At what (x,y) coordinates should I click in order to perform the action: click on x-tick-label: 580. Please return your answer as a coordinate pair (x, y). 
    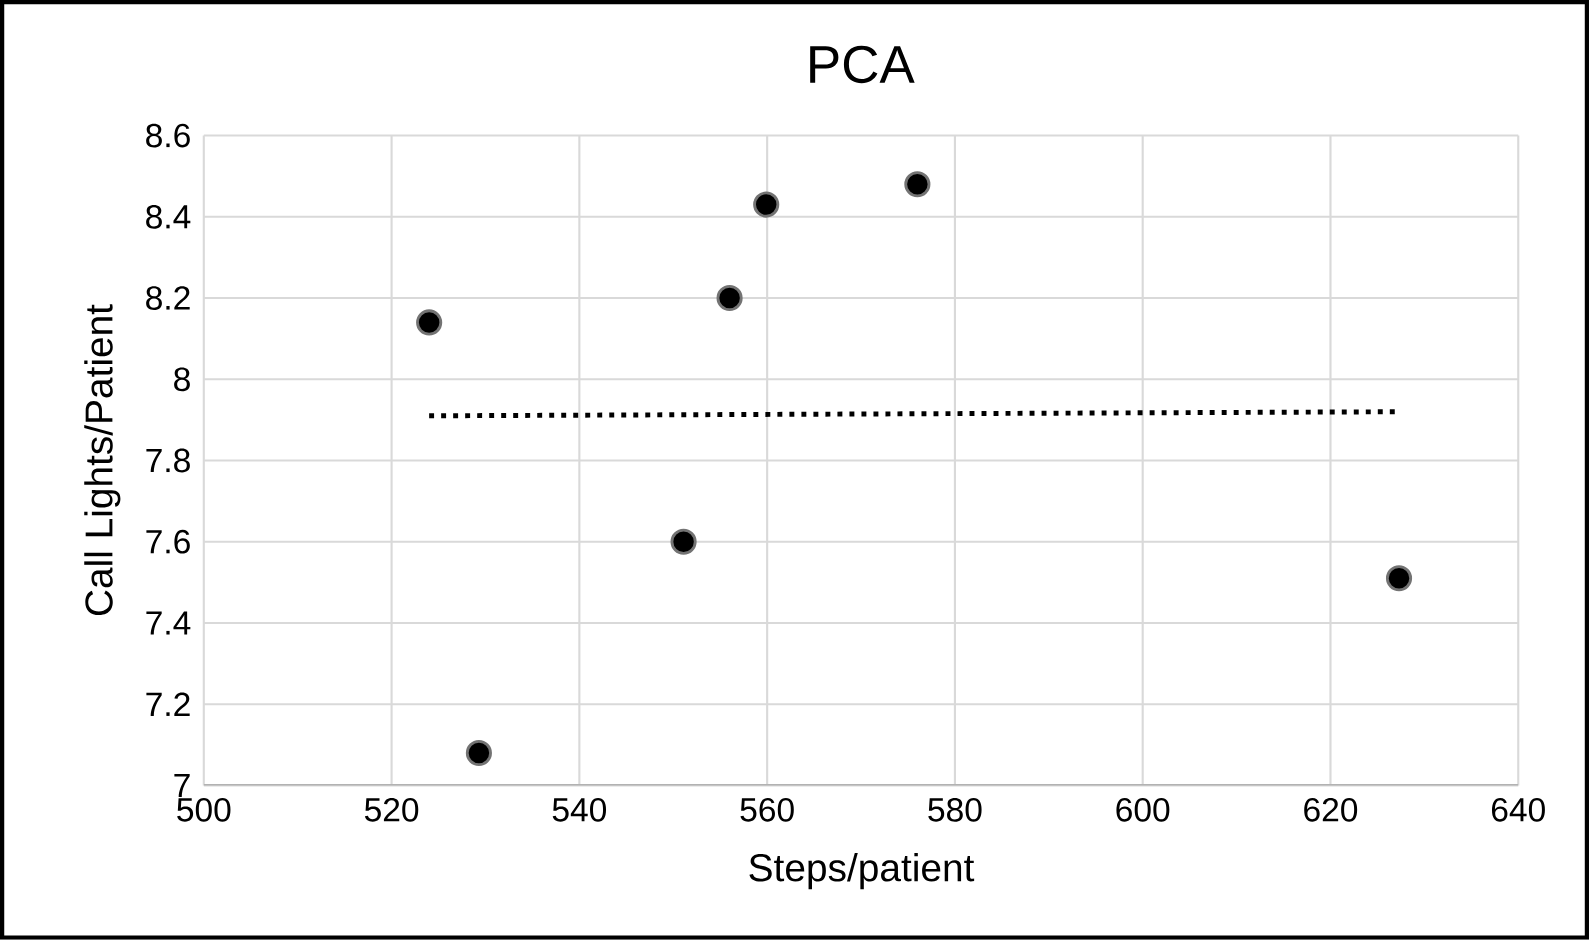
    Looking at the image, I should click on (955, 810).